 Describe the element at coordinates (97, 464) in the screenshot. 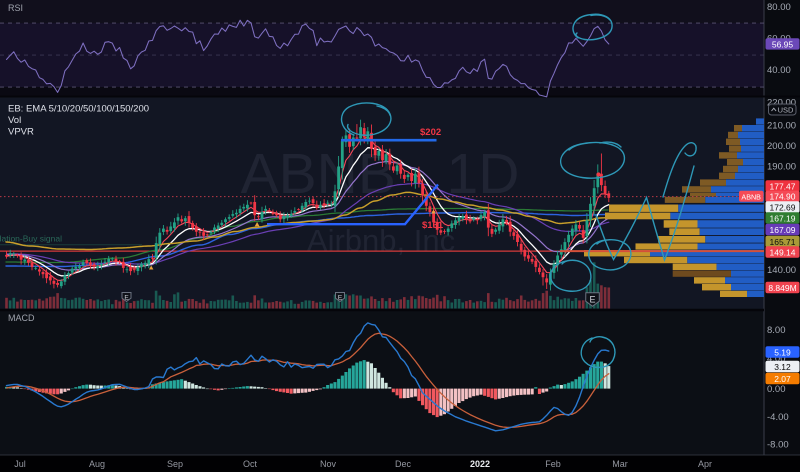

I see `svg-text: Aug` at that location.